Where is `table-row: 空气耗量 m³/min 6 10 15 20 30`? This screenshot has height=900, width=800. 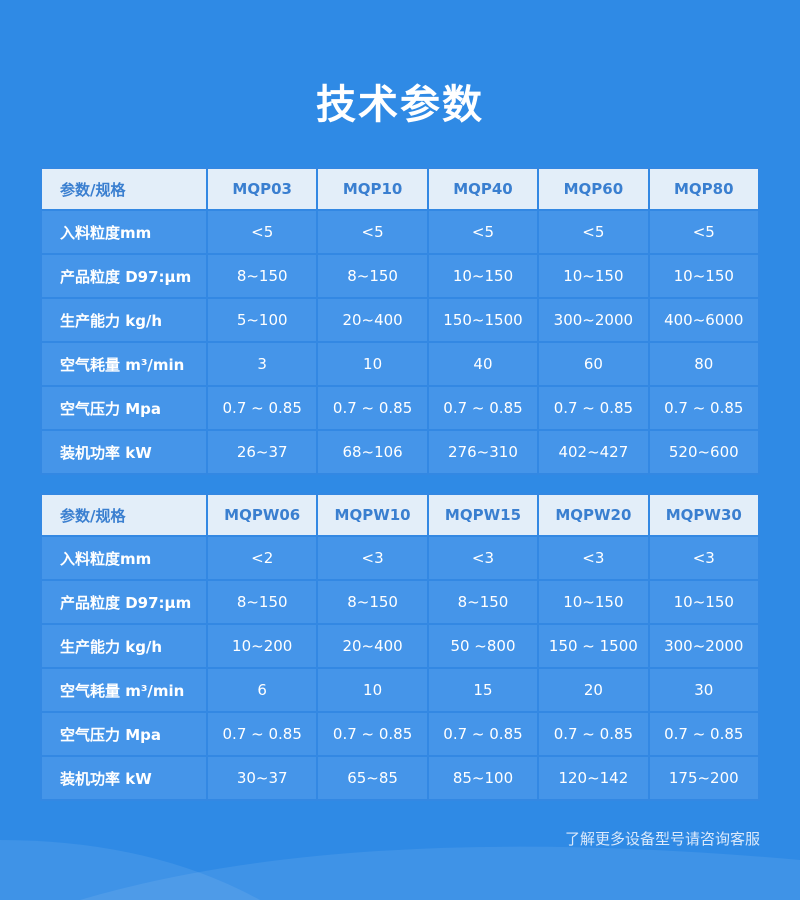 table-row: 空气耗量 m³/min 6 10 15 20 30 is located at coordinates (400, 690).